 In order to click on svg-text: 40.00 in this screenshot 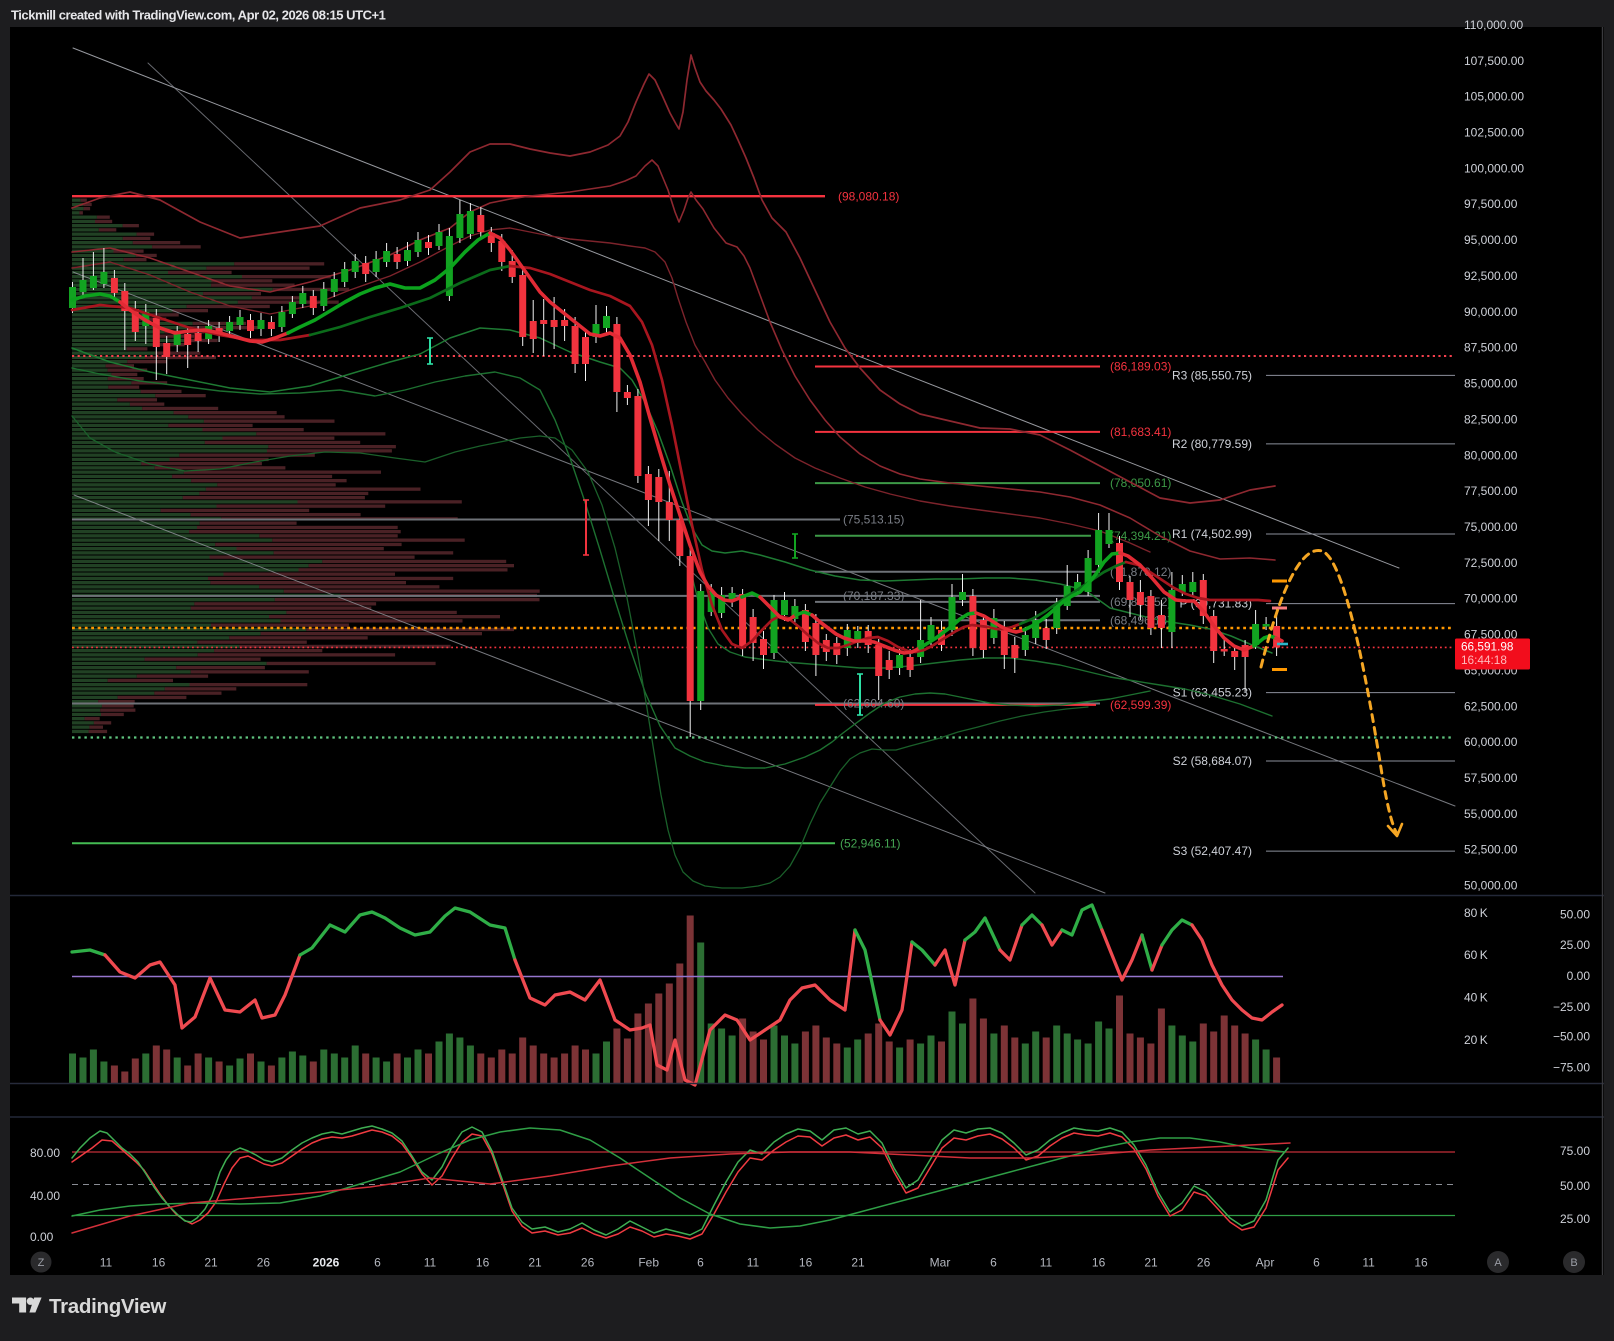, I will do `click(45, 1196)`.